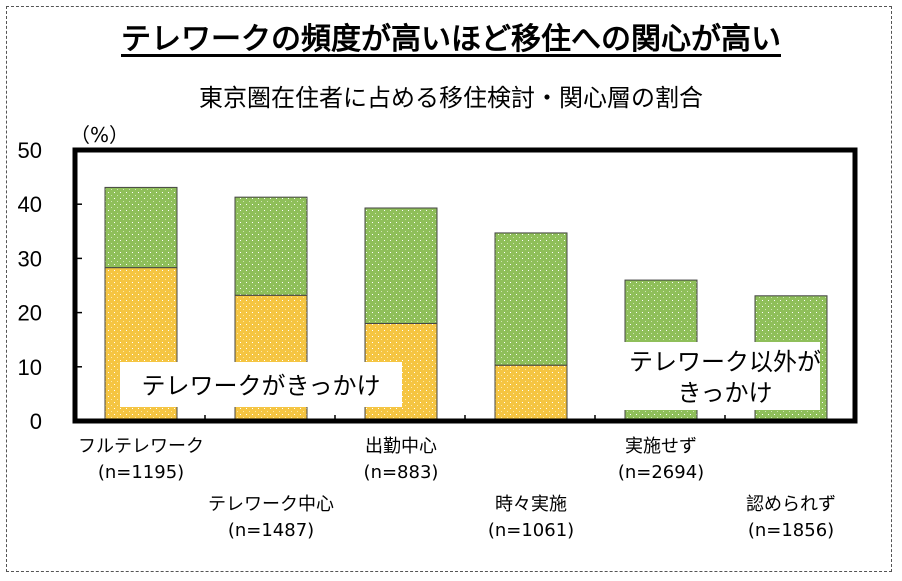 This screenshot has width=902, height=581. Describe the element at coordinates (451, 98) in the screenshot. I see `chart-subtitle: 東京圏在住者に占める移住検討・関心層の割合` at that location.